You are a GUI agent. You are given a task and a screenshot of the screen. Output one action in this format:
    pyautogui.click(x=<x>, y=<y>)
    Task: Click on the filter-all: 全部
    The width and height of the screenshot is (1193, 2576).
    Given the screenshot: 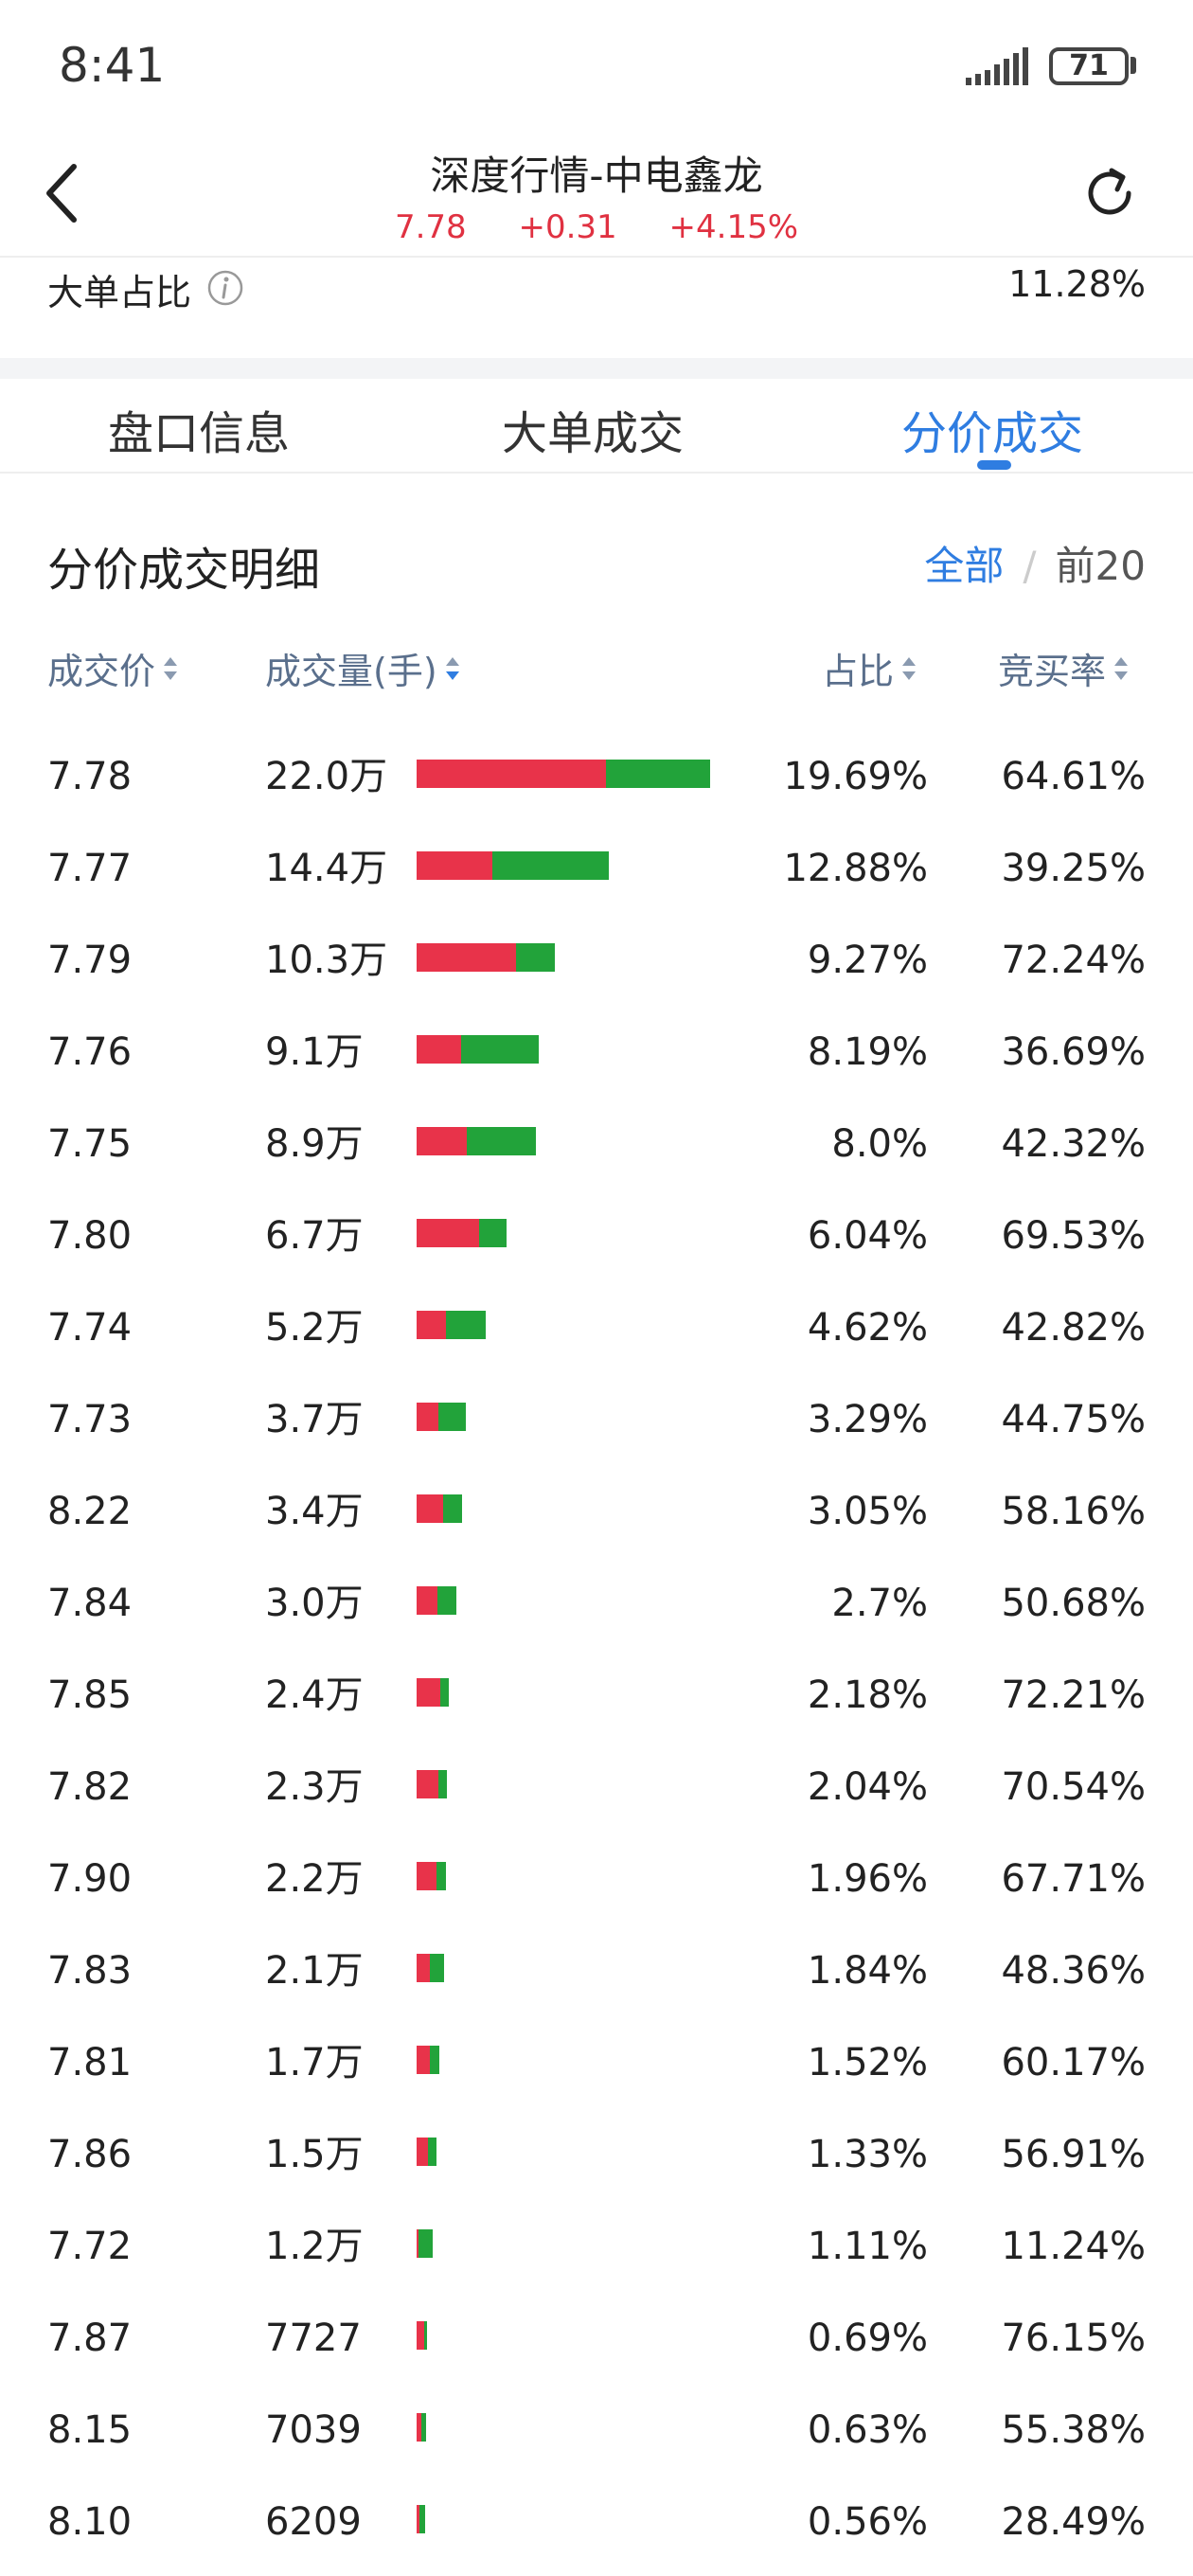 What is the action you would take?
    pyautogui.click(x=964, y=566)
    